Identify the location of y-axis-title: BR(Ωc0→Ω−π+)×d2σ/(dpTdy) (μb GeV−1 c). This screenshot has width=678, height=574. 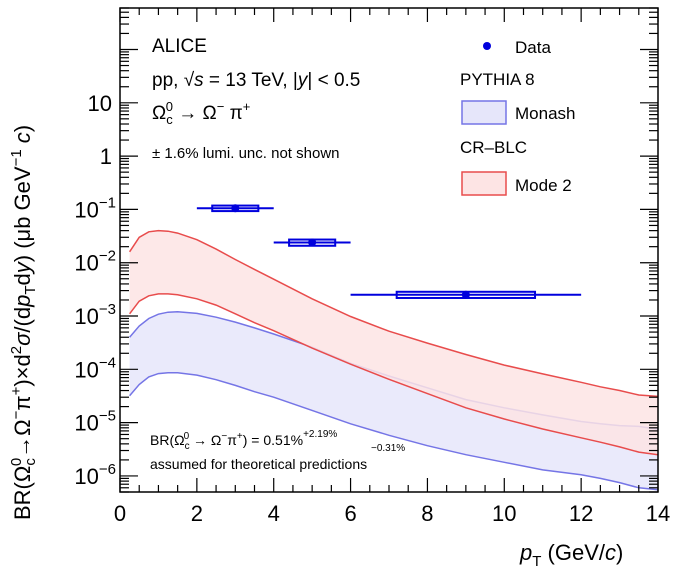
(23, 322).